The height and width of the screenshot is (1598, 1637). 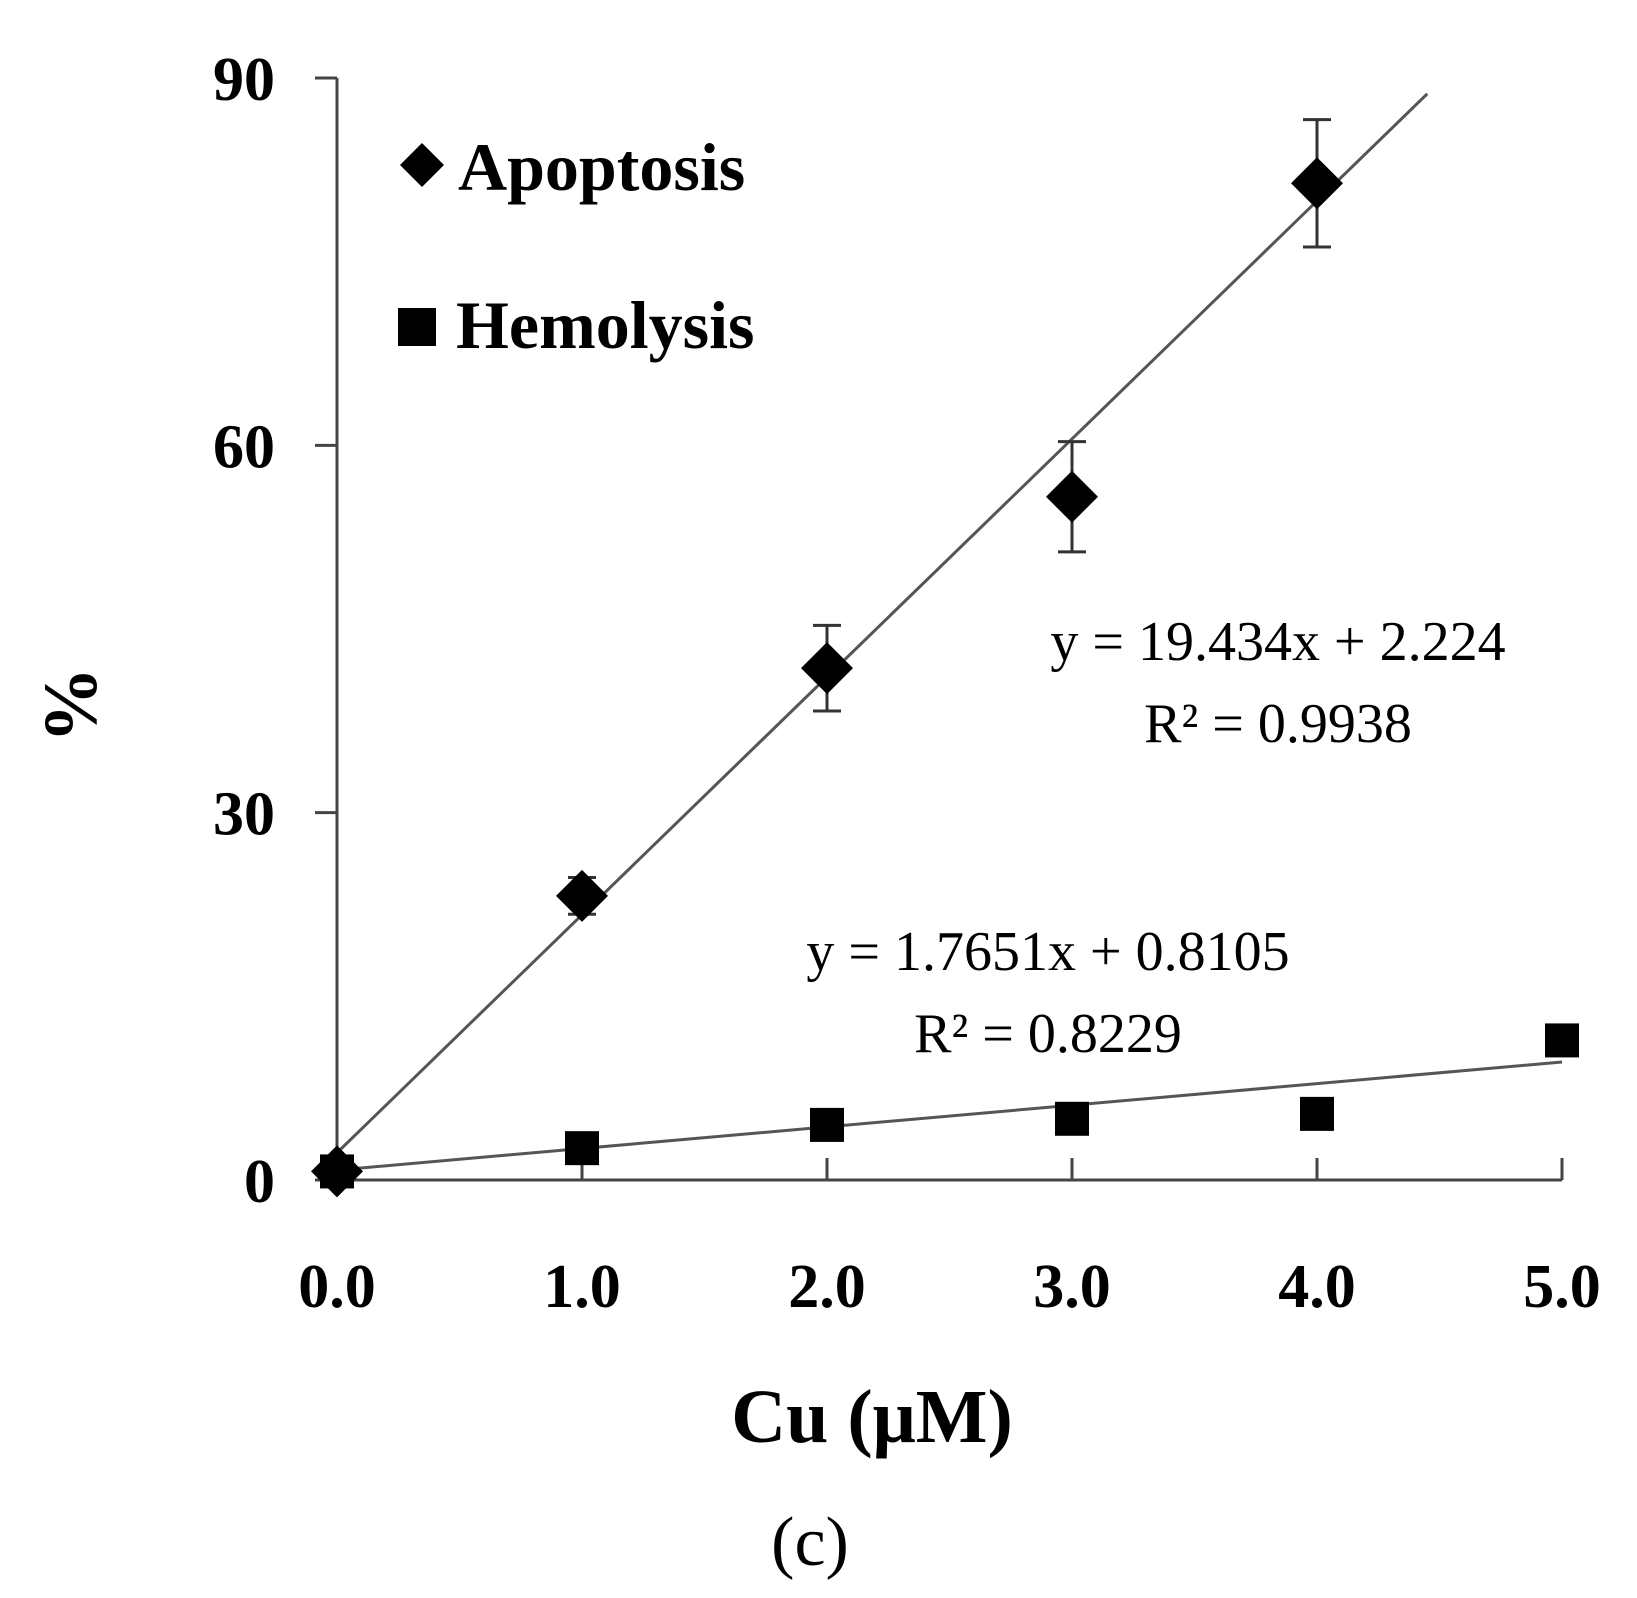 What do you see at coordinates (1047, 952) in the screenshot?
I see `hemolysis-equation: y = 1.7651x + 0.8105` at bounding box center [1047, 952].